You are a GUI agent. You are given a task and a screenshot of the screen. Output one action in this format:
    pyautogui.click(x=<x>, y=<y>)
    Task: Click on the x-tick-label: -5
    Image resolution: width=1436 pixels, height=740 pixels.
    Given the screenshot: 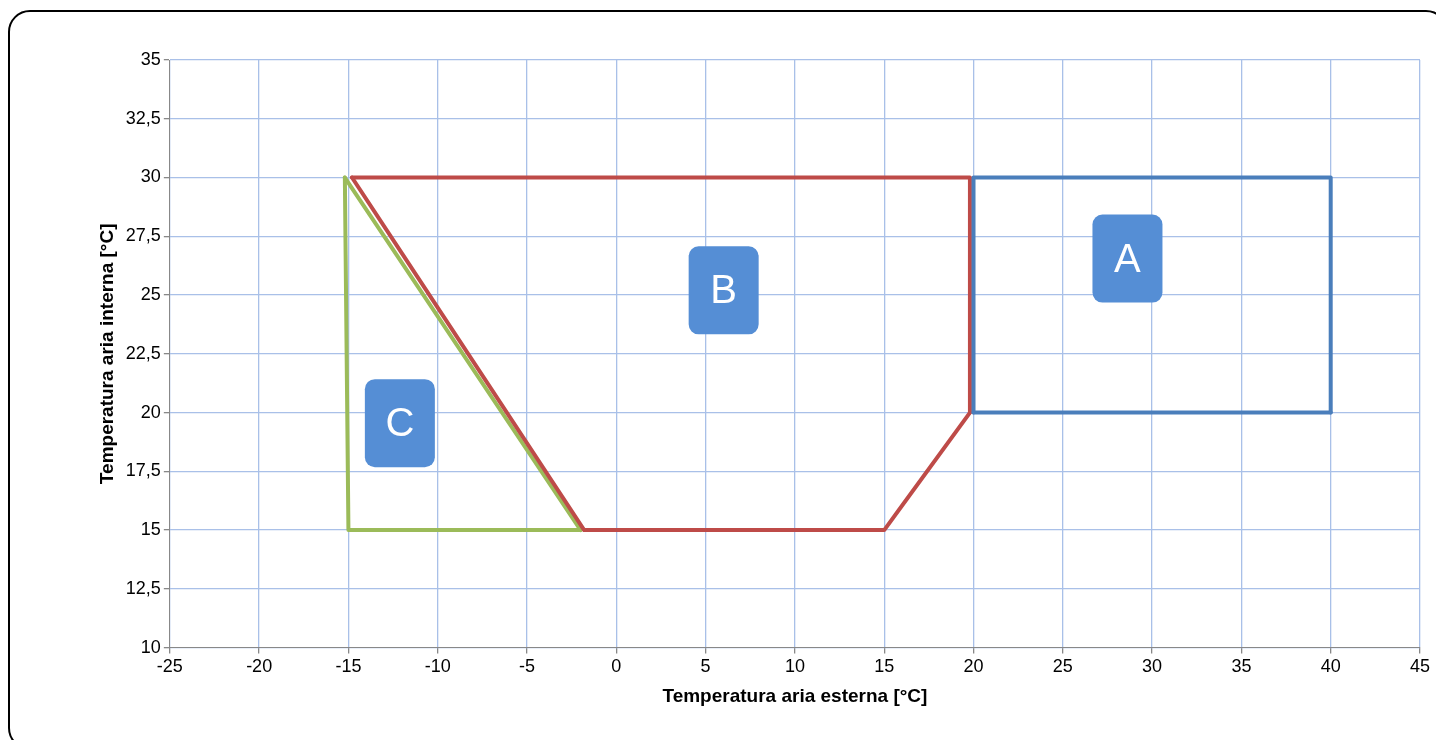 What is the action you would take?
    pyautogui.click(x=527, y=666)
    